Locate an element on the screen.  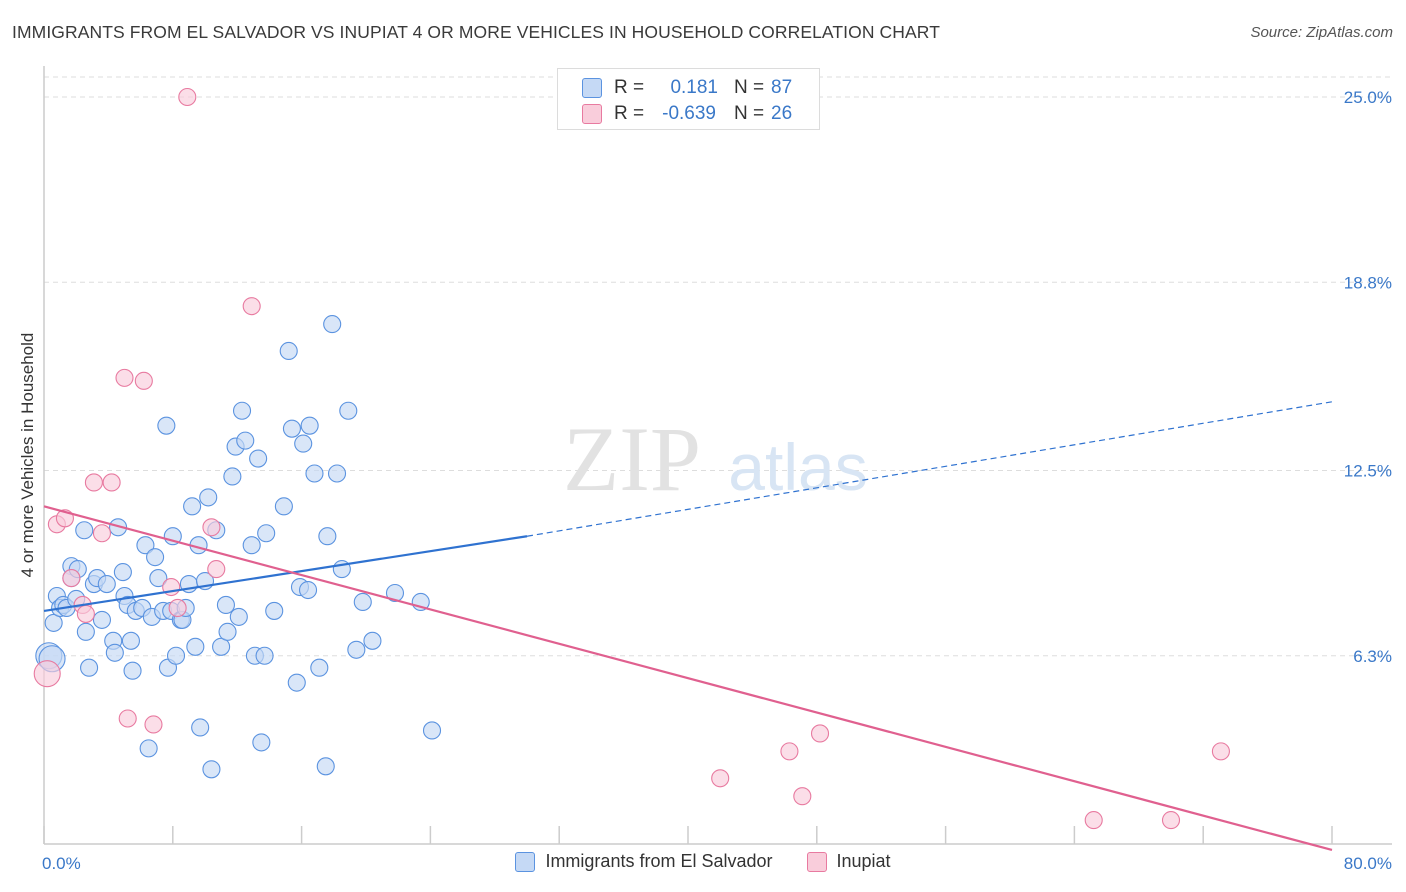
el-salvador-trend-extension is located at coordinates (929, 469).